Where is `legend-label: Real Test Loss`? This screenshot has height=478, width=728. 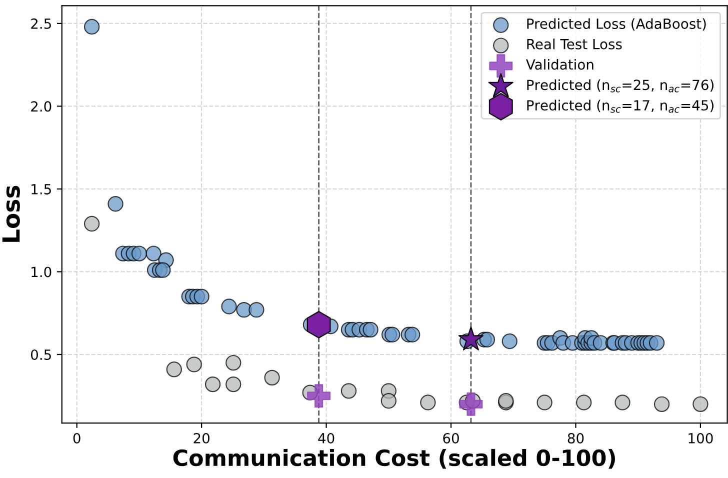 legend-label: Real Test Loss is located at coordinates (574, 44).